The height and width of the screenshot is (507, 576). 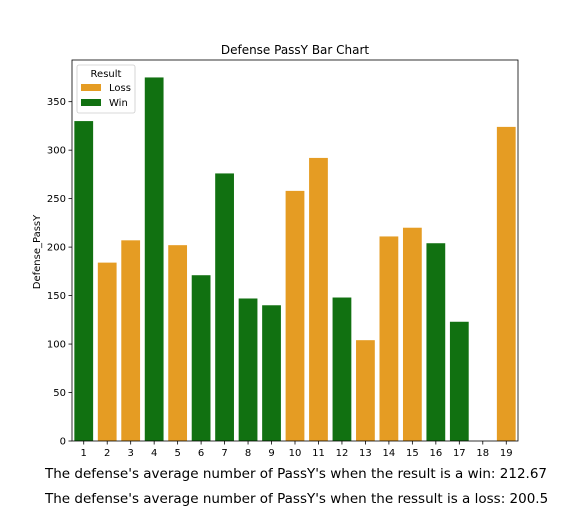 What do you see at coordinates (435, 453) in the screenshot?
I see `x-tick-label: 16` at bounding box center [435, 453].